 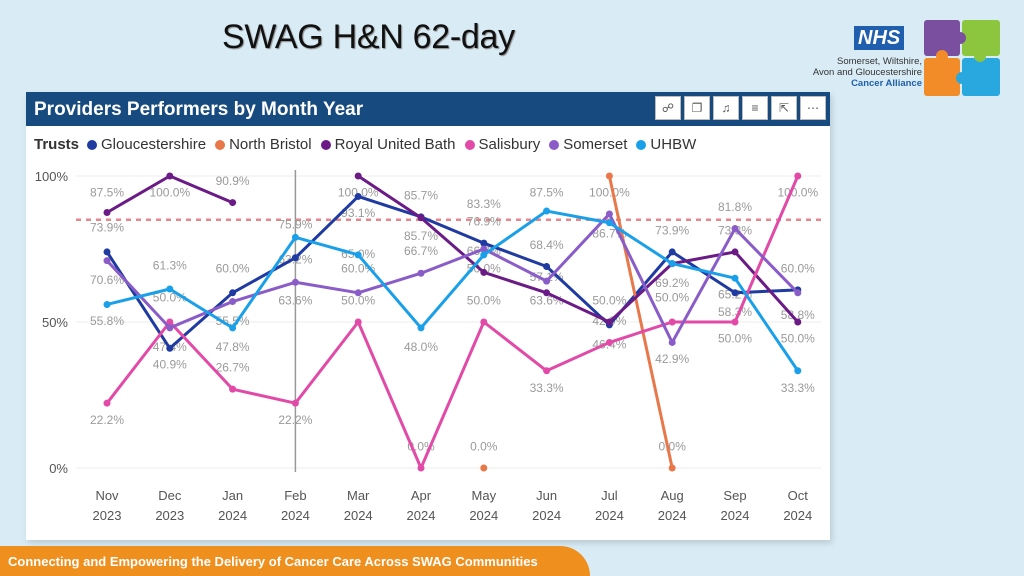 I want to click on legend-item-gloucestershire: Gloucestershire, so click(x=146, y=144).